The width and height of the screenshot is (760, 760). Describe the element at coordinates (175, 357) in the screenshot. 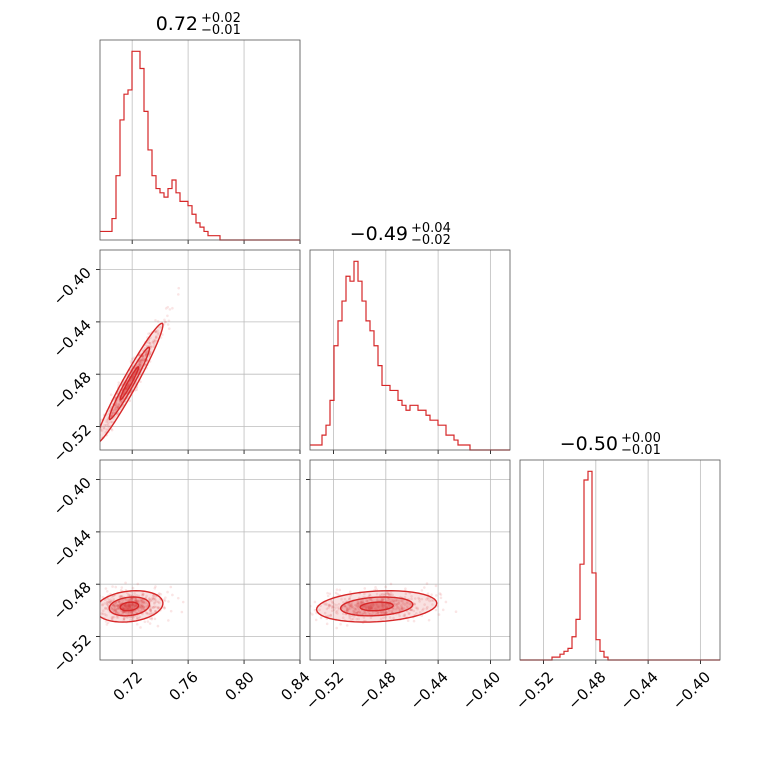

I see `scatter-panel-0-1: −0.52 −0.48 −0.44 −0.40` at that location.